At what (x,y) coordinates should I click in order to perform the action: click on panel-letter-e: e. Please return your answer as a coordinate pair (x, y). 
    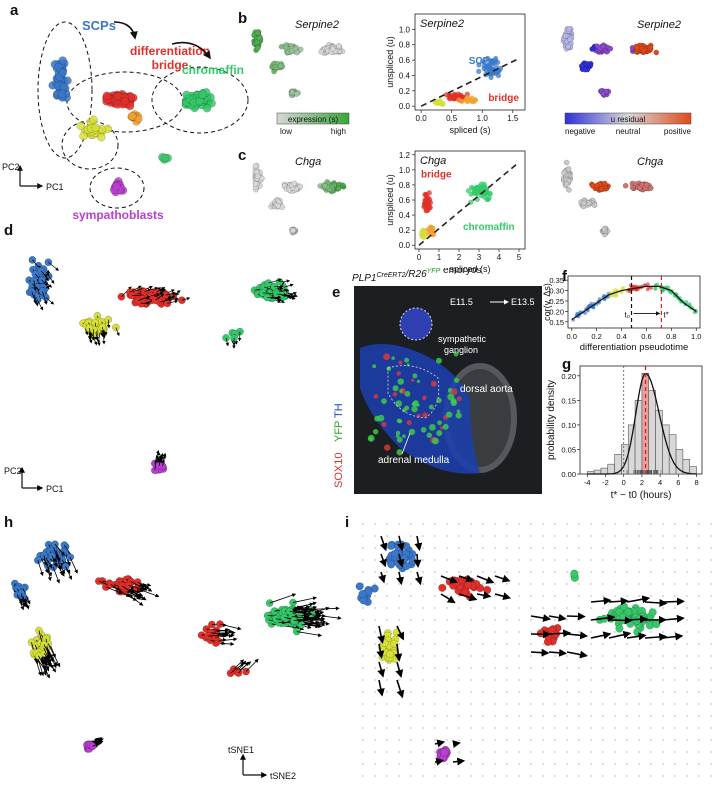
    Looking at the image, I should click on (336, 292).